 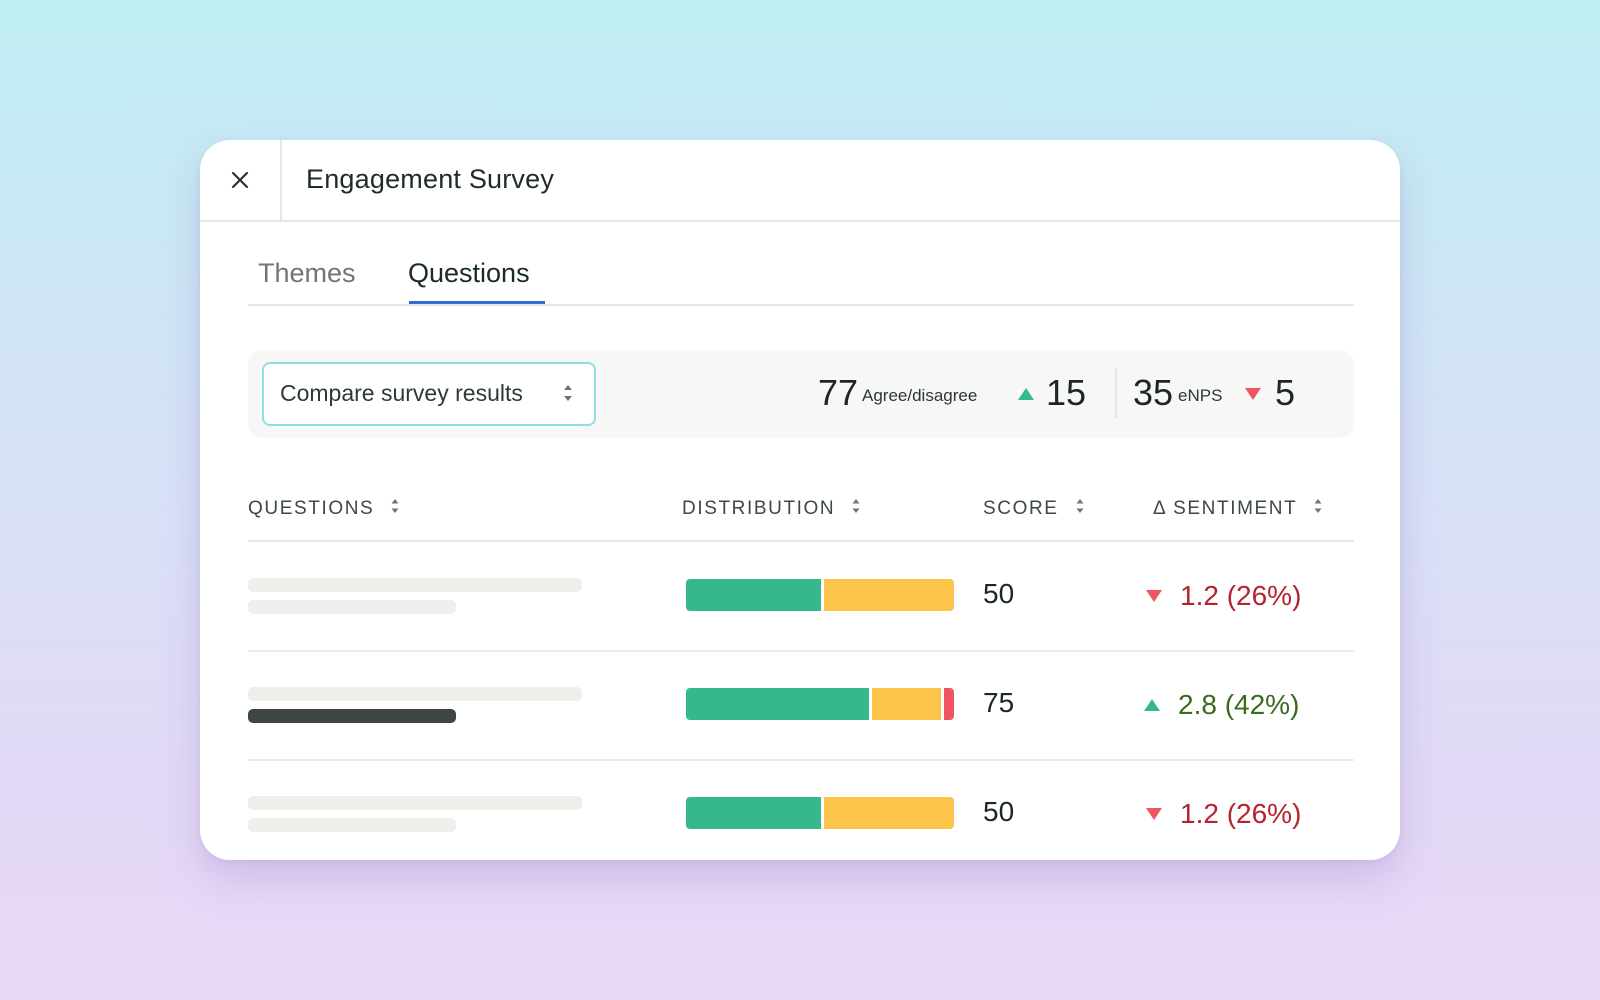 I want to click on tab-bar: Themes Questions, so click(x=801, y=282).